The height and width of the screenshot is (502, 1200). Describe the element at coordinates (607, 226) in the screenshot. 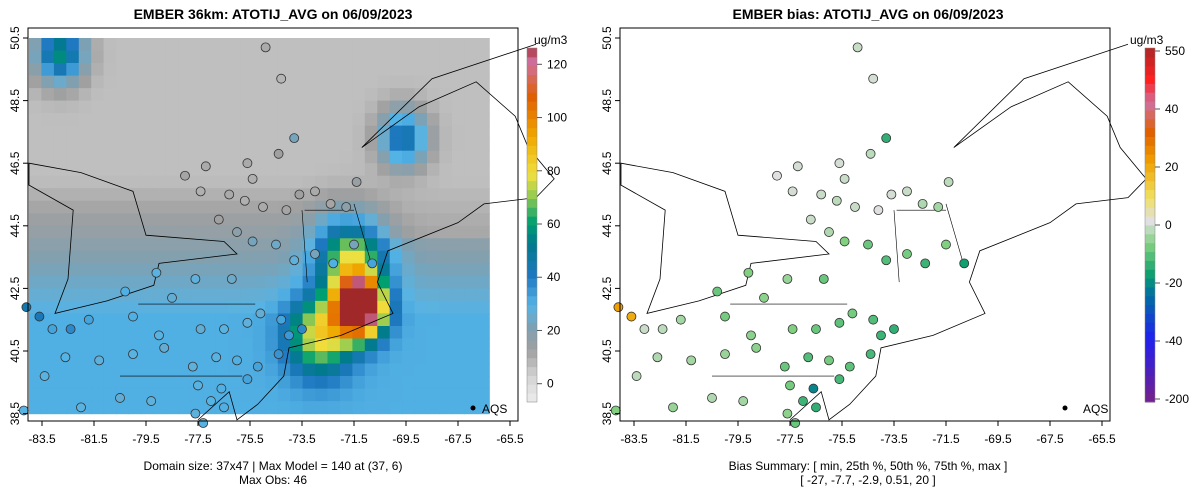

I see `y-tick-label: 44.5` at that location.